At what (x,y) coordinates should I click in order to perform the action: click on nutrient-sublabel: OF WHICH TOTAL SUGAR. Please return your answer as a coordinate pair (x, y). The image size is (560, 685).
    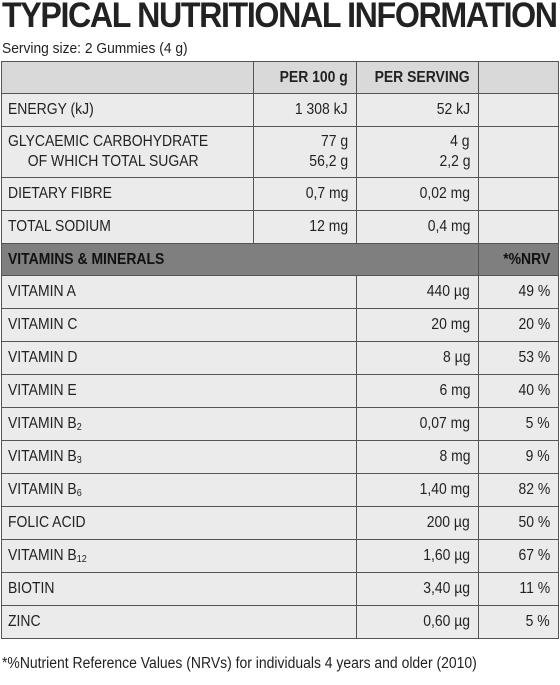
    Looking at the image, I should click on (113, 161).